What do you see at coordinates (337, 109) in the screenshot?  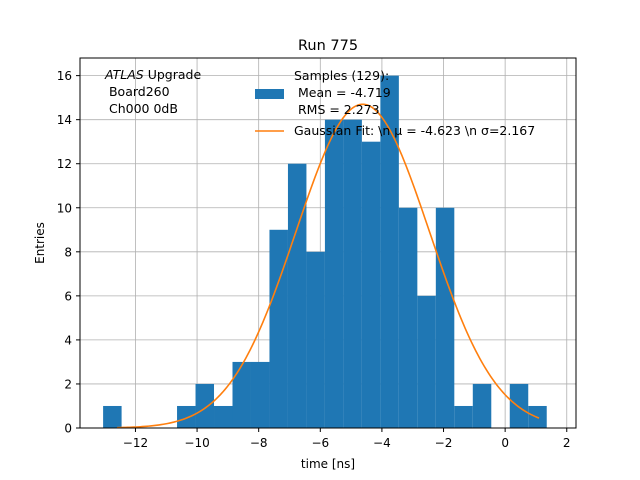 I see `legend-histogram-label-line-3: RMS = 2.273` at bounding box center [337, 109].